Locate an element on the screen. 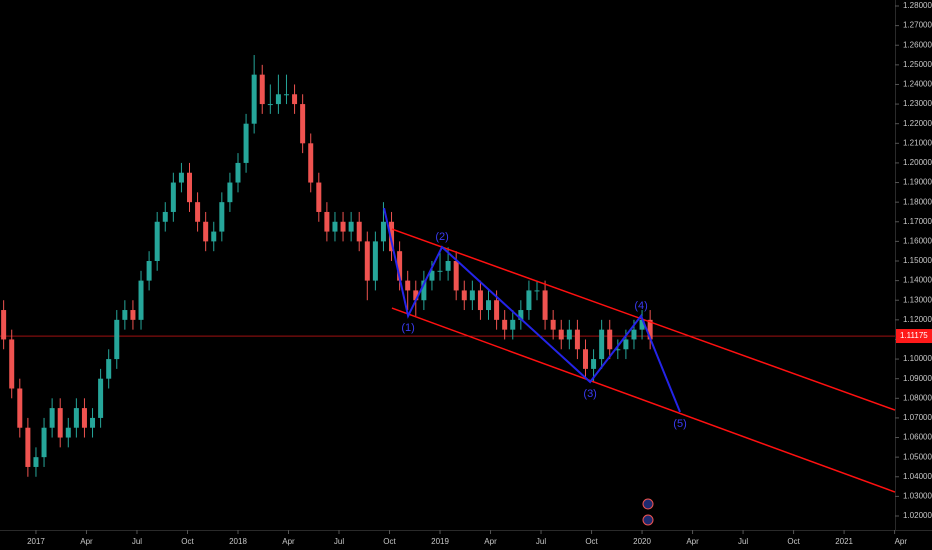  y-tick-label: 1.19000 is located at coordinates (917, 182).